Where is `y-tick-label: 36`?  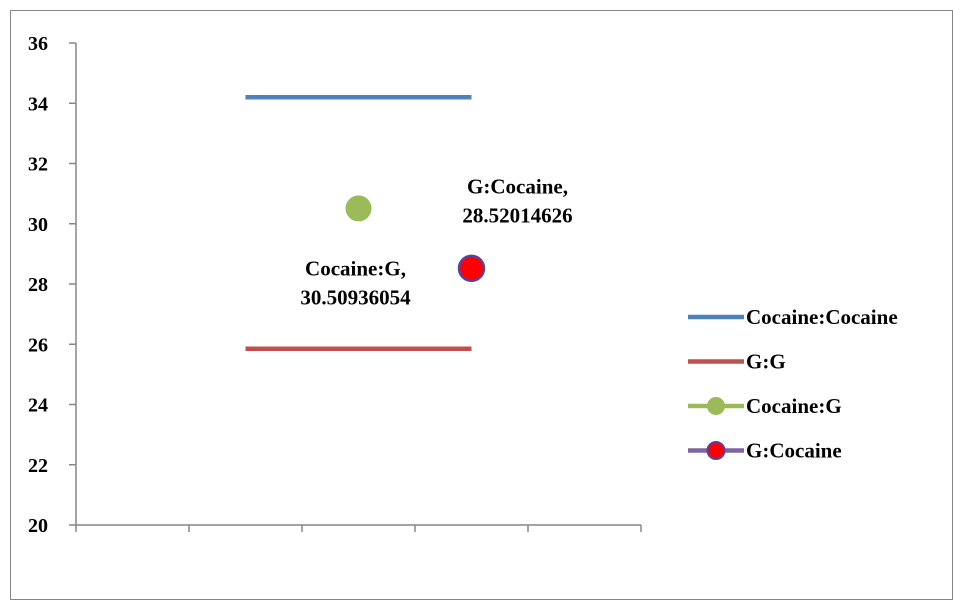
y-tick-label: 36 is located at coordinates (38, 44).